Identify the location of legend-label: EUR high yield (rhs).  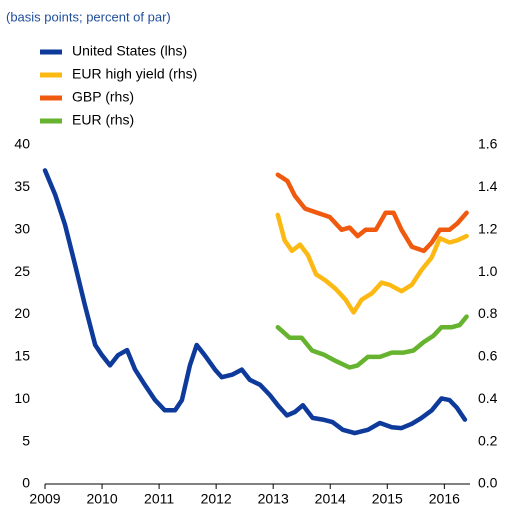
(134, 74).